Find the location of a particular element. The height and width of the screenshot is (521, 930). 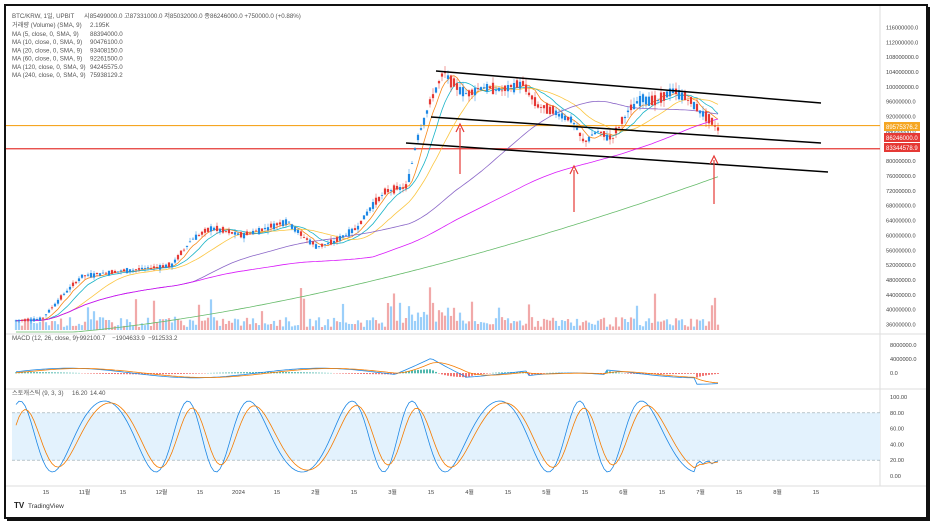

stochastic-pane is located at coordinates (446, 436).